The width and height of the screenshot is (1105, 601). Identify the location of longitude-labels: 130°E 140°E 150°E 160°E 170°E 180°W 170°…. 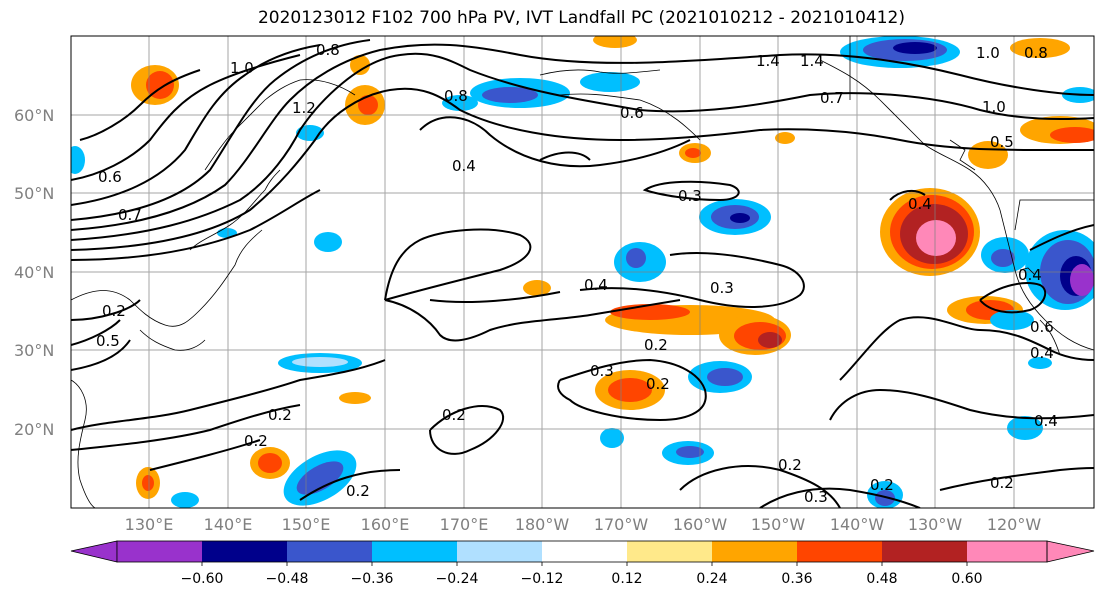
(583, 524).